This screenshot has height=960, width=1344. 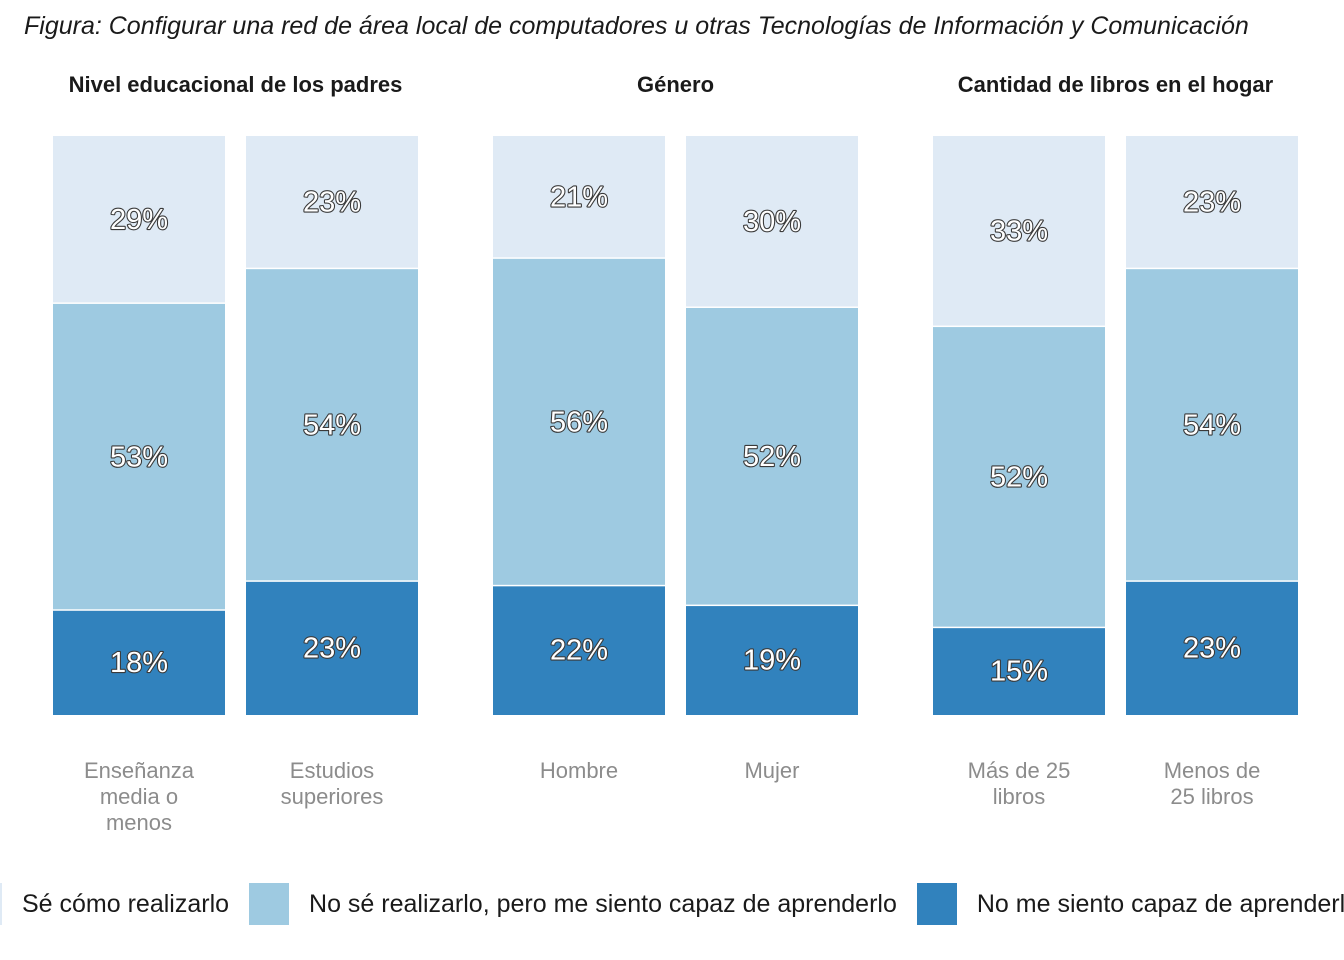 What do you see at coordinates (1211, 796) in the screenshot?
I see `category-label: 25 libros` at bounding box center [1211, 796].